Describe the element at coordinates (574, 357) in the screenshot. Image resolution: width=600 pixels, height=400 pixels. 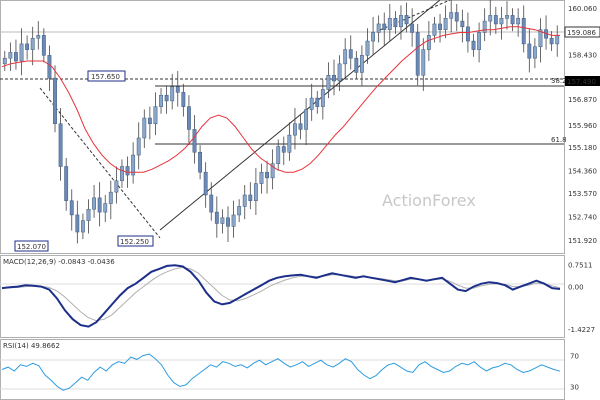
I see `rsi-tick-label: 70` at that location.